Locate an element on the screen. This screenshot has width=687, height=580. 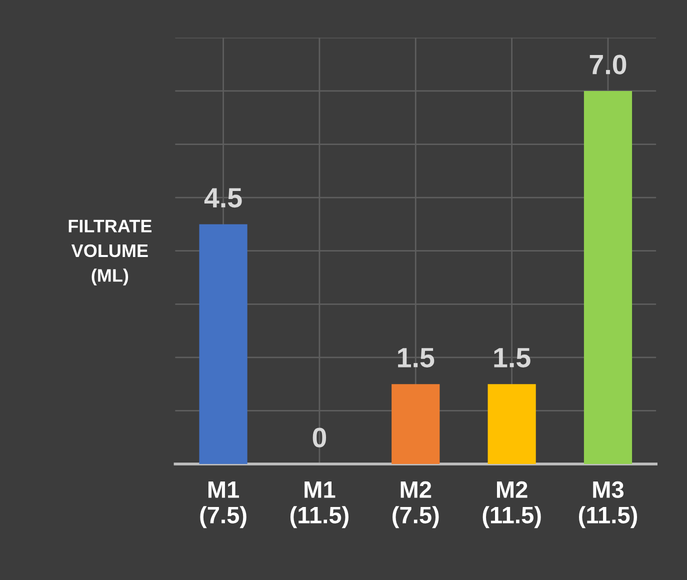
data-label: 0 is located at coordinates (319, 438).